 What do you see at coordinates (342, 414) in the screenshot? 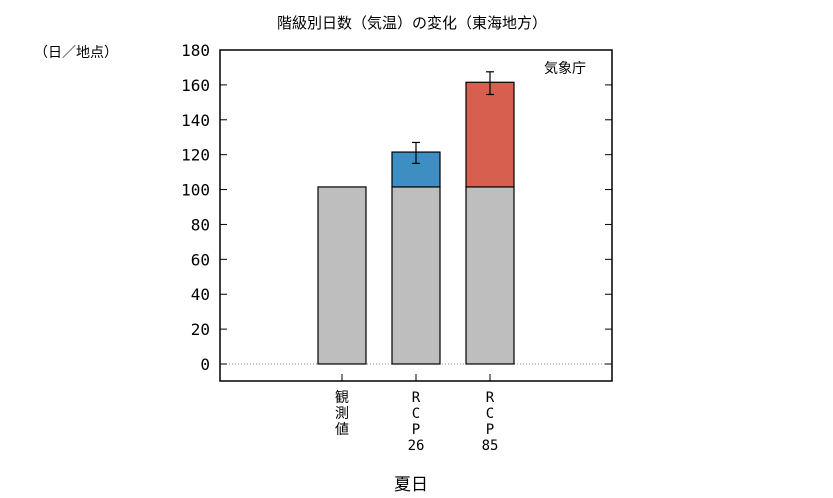
I see `x-tick-label: 測` at bounding box center [342, 414].